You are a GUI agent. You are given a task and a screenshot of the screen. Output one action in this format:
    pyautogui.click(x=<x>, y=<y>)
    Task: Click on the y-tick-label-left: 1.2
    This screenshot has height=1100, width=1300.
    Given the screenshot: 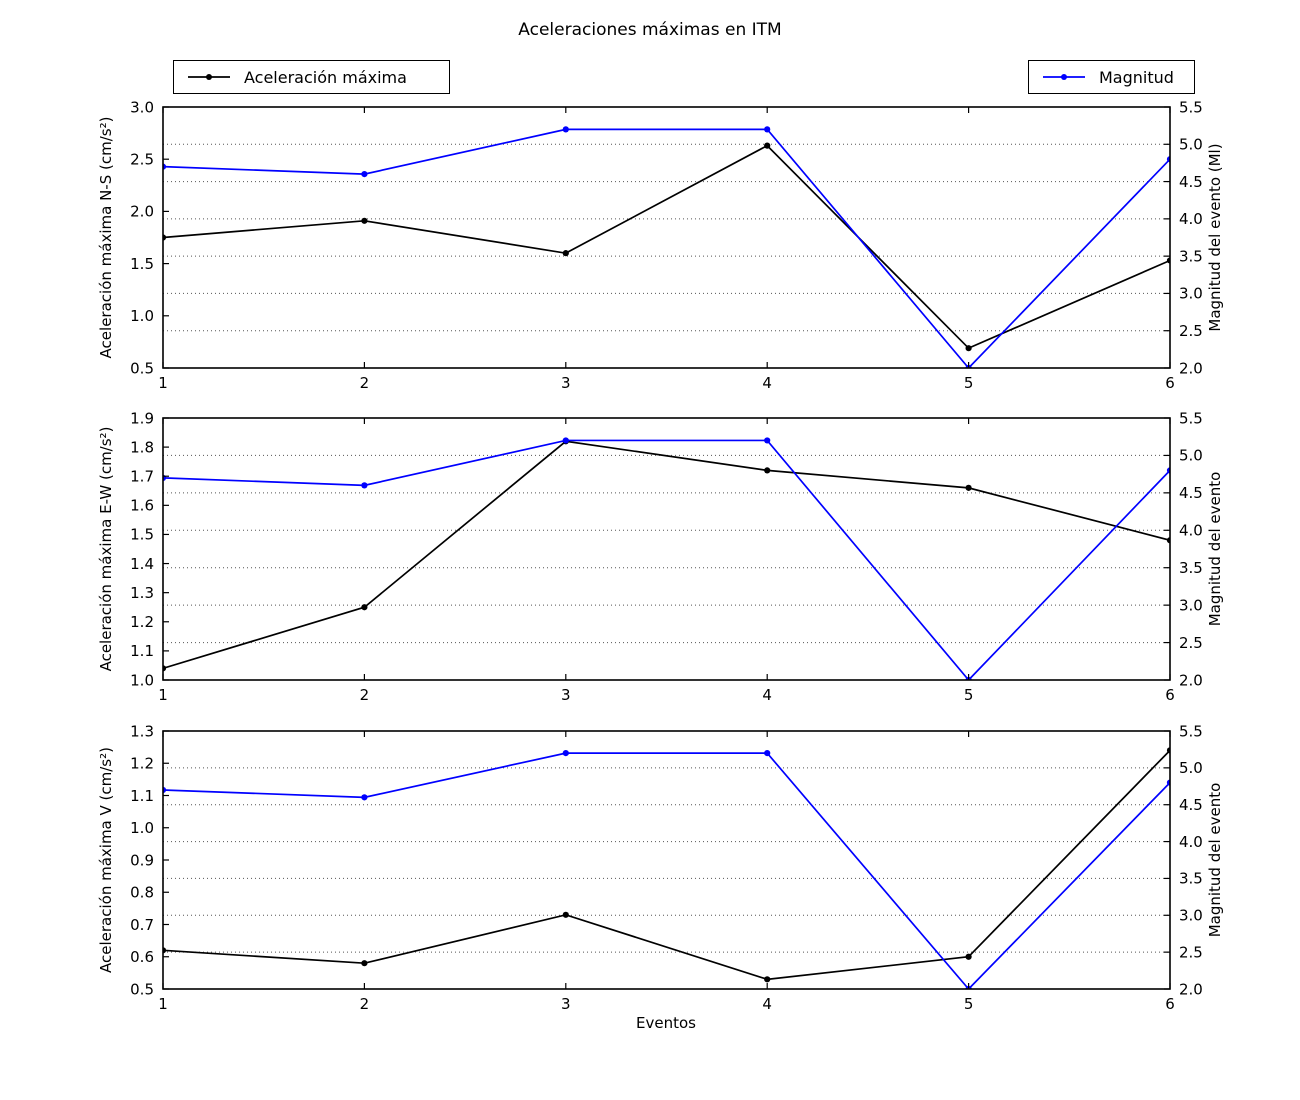 What is the action you would take?
    pyautogui.click(x=142, y=622)
    